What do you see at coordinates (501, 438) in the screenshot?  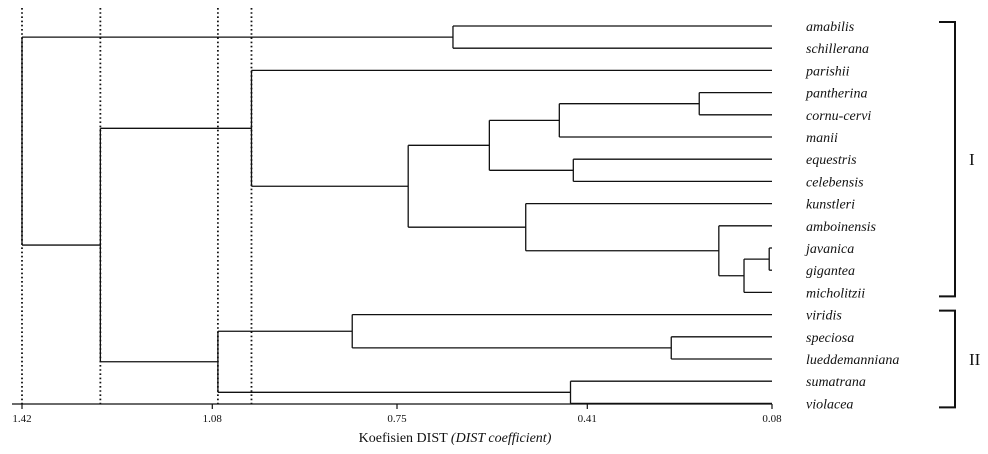 I see `x-axis-title-italic: (DIST coefficient)` at bounding box center [501, 438].